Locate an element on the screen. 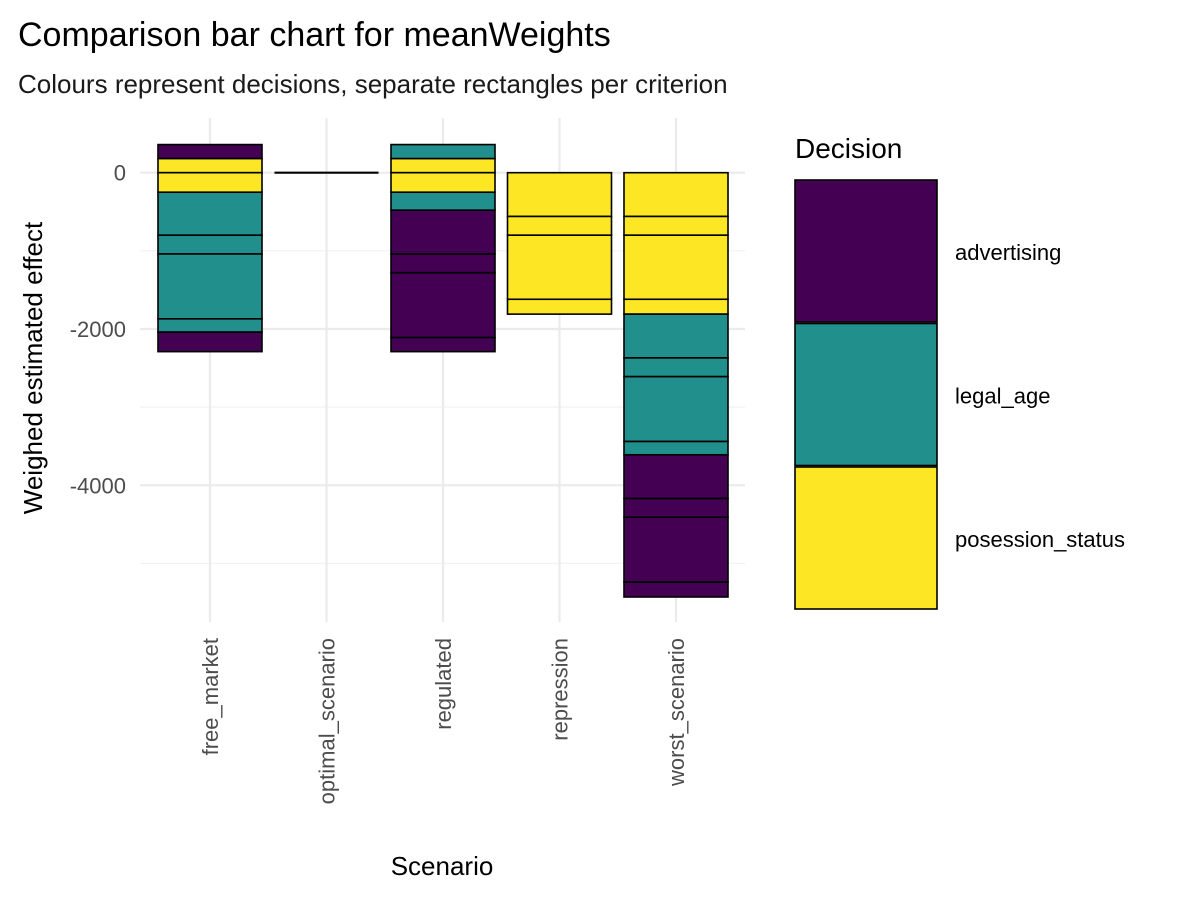  chart-title: Comparison bar chart for meanWeights is located at coordinates (314, 35).